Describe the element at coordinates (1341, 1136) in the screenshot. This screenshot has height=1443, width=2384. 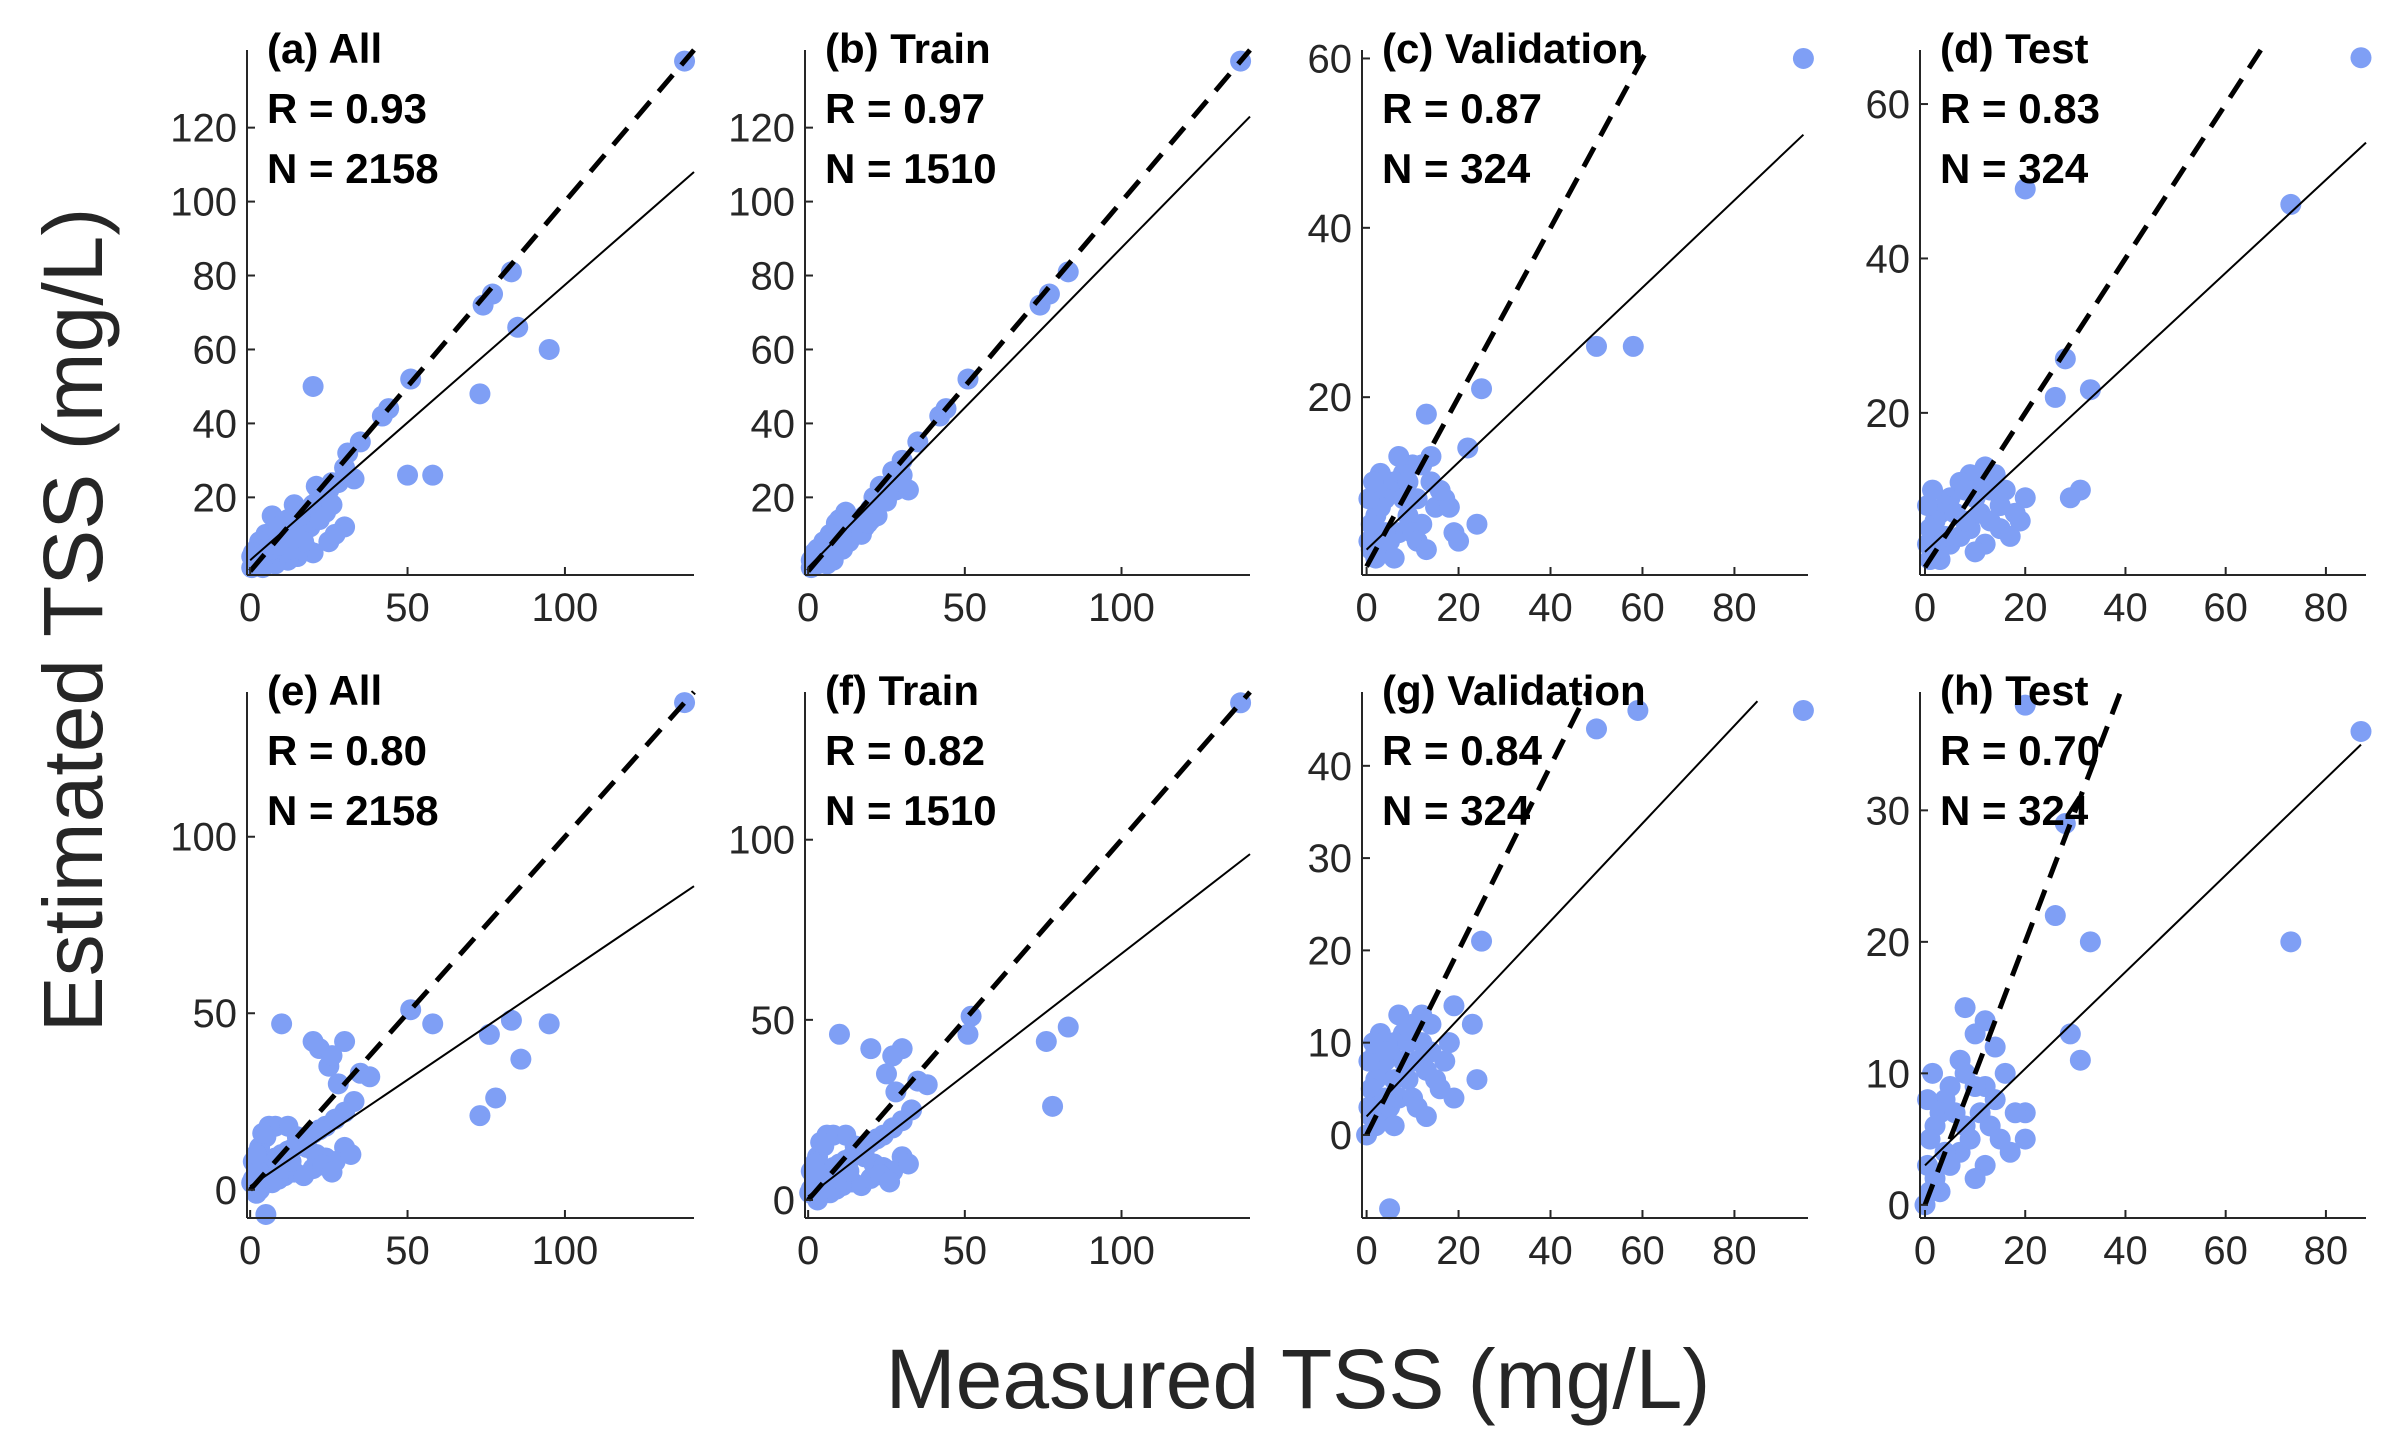
I see `y-tick-label: 0` at that location.